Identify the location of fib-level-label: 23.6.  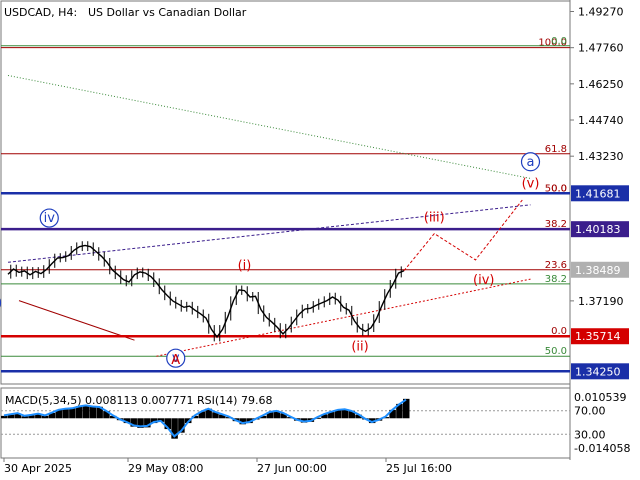
(556, 265).